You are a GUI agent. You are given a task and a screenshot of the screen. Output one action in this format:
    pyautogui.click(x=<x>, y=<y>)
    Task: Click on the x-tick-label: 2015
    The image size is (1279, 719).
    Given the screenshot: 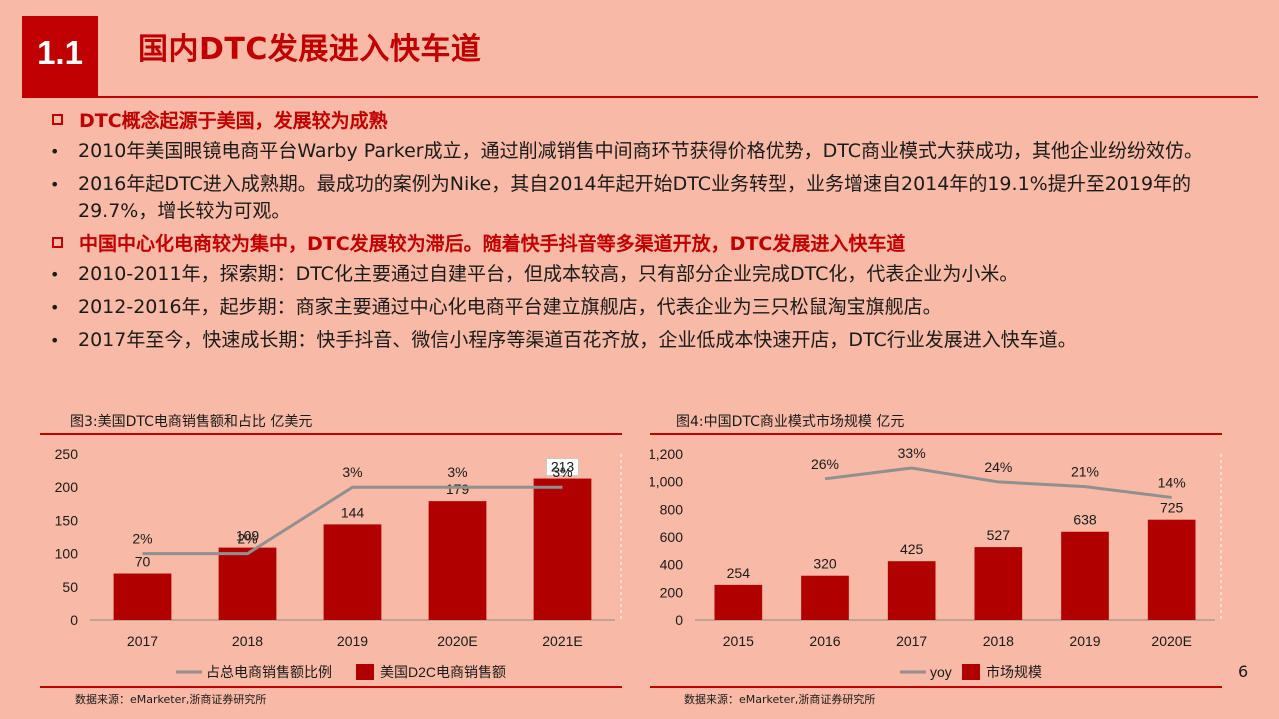 What is the action you would take?
    pyautogui.click(x=738, y=641)
    